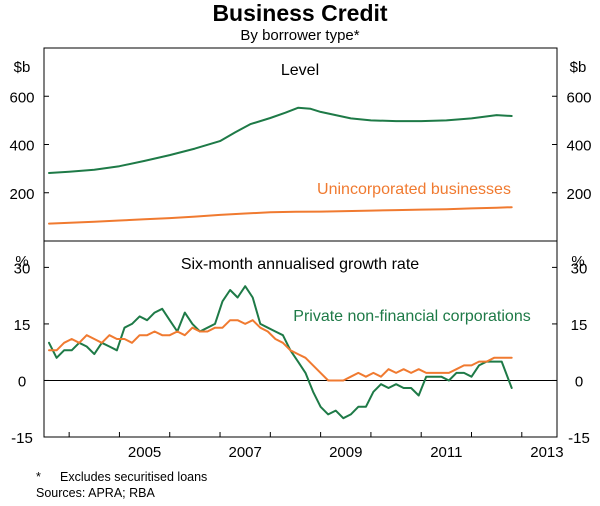 The image size is (600, 506). What do you see at coordinates (22, 381) in the screenshot?
I see `y-tick-label-left: 0` at bounding box center [22, 381].